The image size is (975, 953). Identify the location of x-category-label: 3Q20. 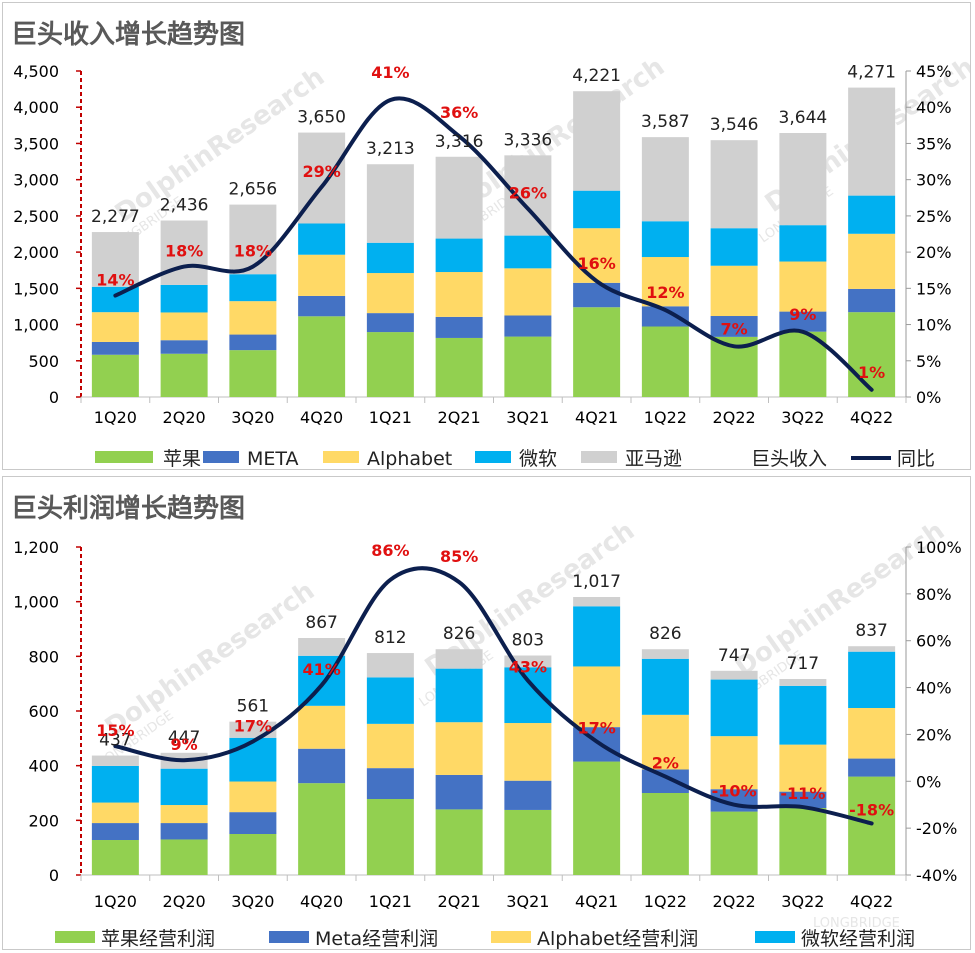
(252, 417).